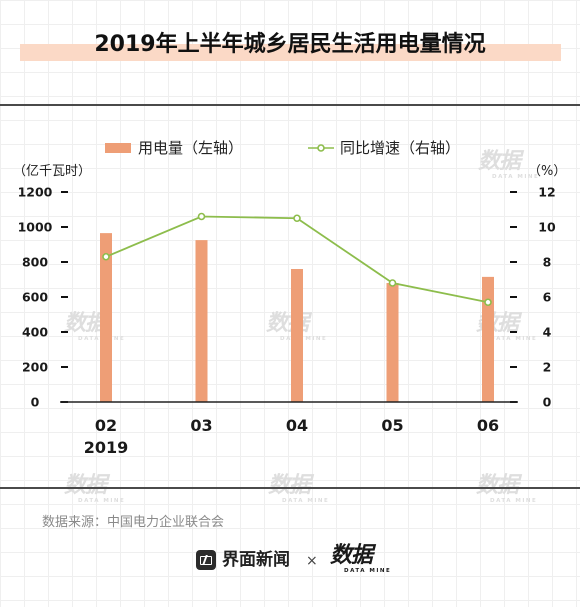  Describe the element at coordinates (52, 171) in the screenshot. I see `y-left-axis-label: （亿千瓦时）` at that location.